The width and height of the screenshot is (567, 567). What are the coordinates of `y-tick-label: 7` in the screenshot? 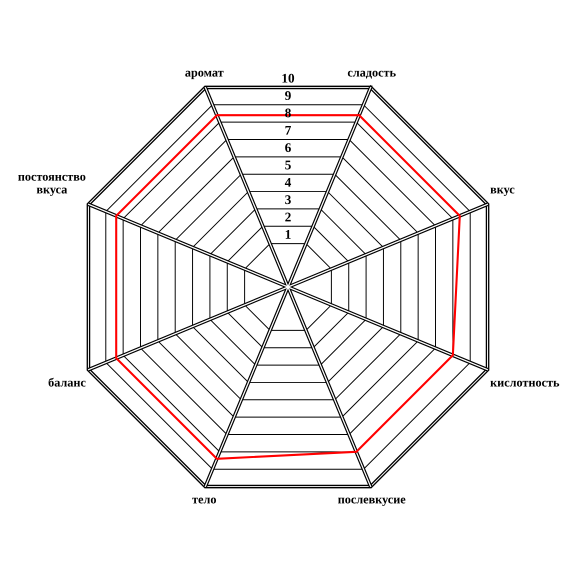 It's located at (288, 130).